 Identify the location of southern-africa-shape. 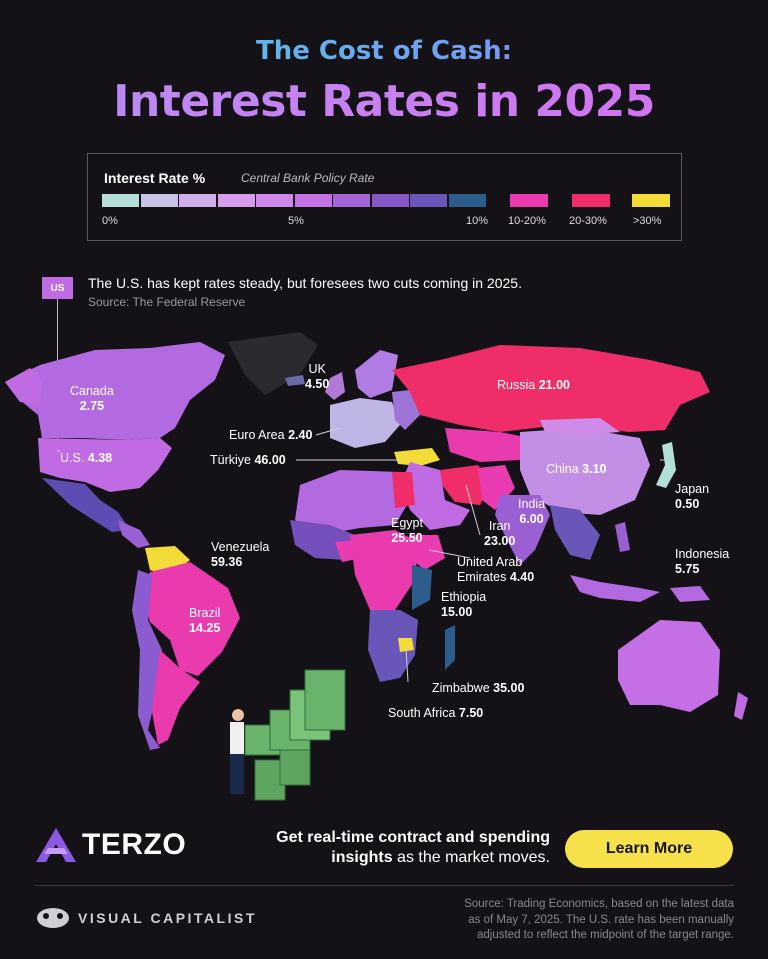
(393, 646).